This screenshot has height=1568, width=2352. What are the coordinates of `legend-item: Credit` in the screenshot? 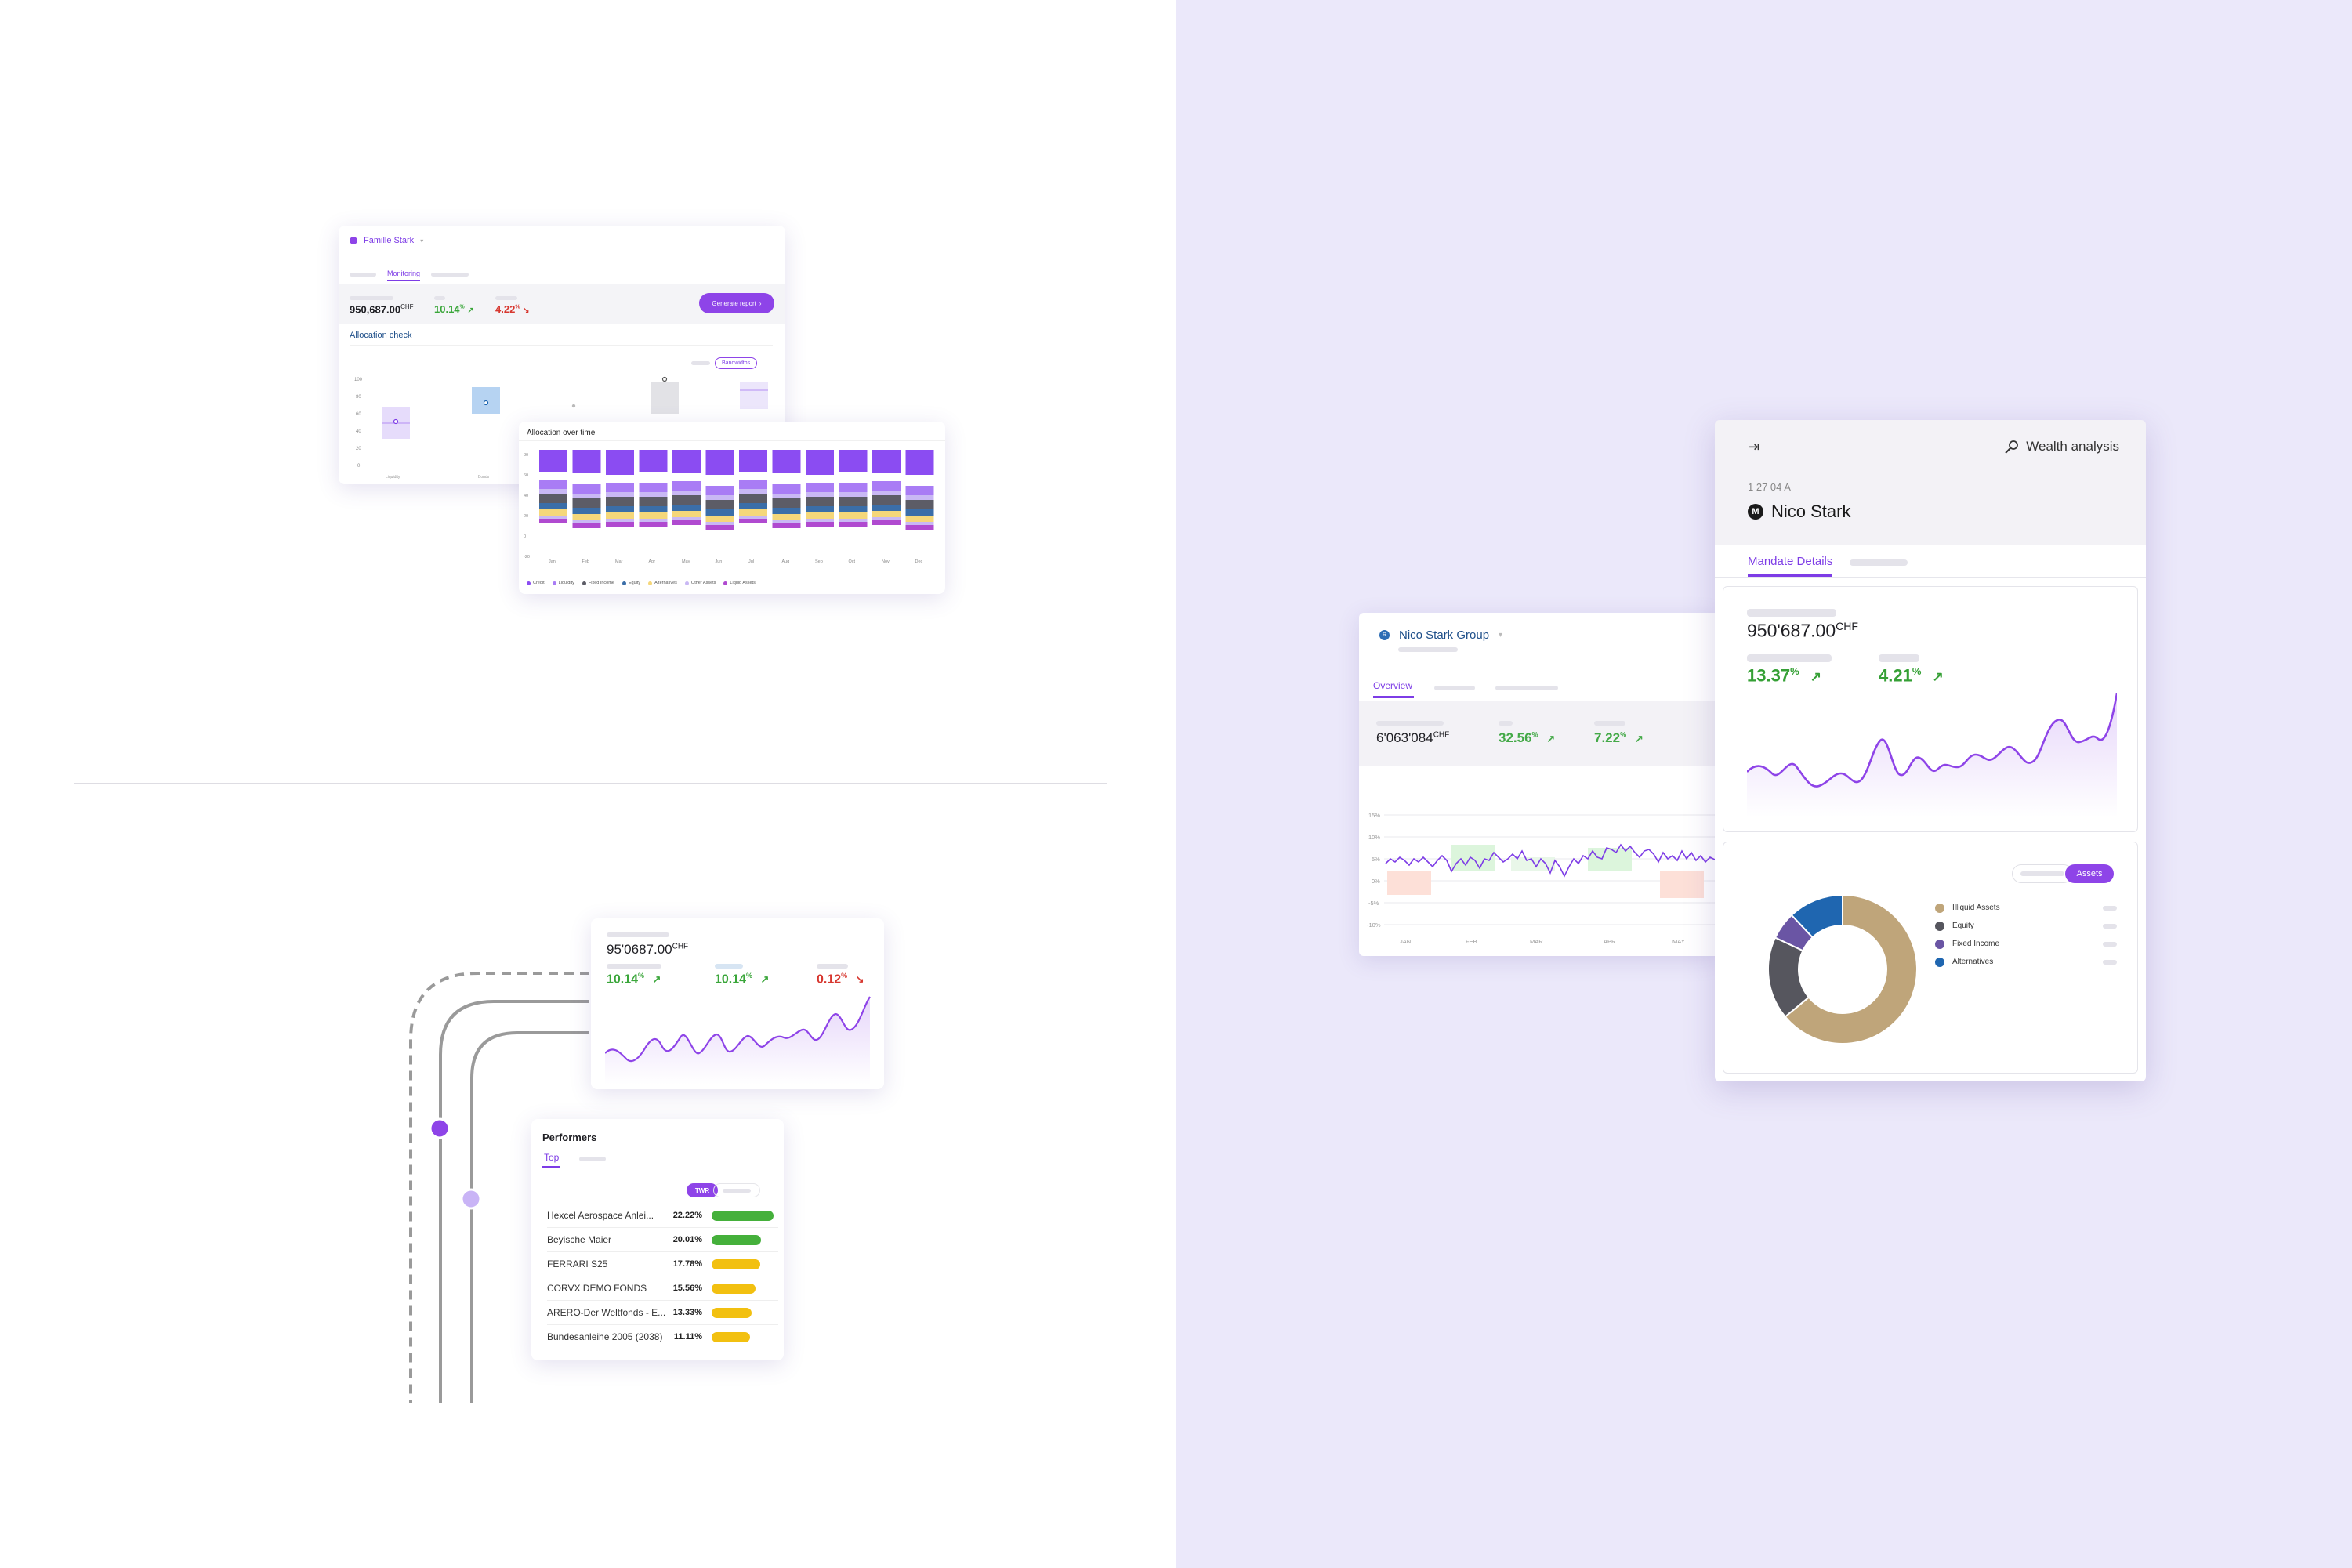 It's located at (536, 583).